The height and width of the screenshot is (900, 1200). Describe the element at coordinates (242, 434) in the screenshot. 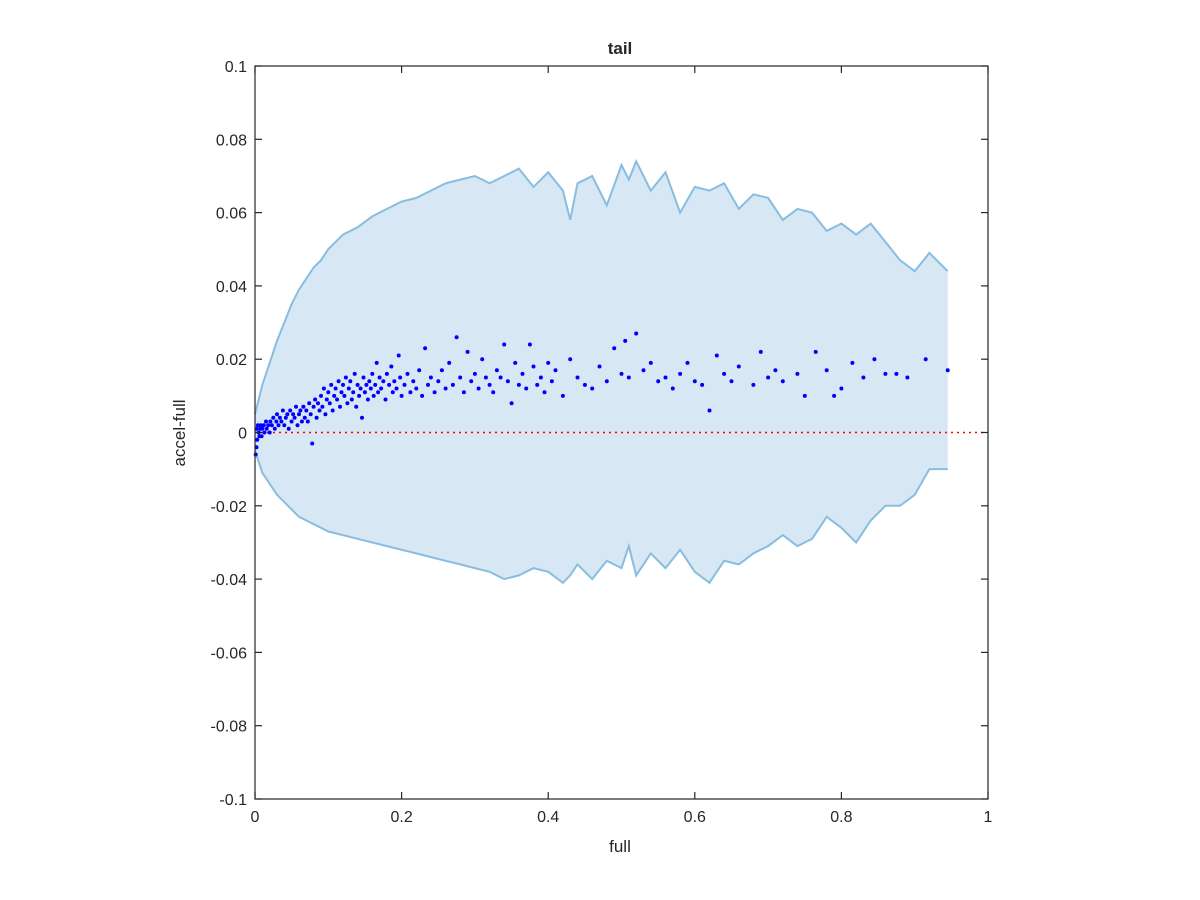

I see `y-tick-label: 0` at that location.